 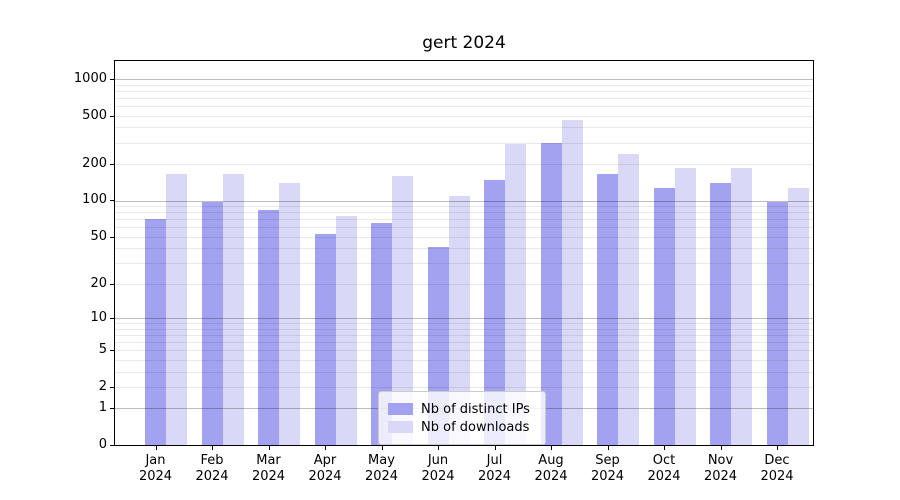 I want to click on x-tick-label-oct: Oct 2024, so click(x=664, y=468).